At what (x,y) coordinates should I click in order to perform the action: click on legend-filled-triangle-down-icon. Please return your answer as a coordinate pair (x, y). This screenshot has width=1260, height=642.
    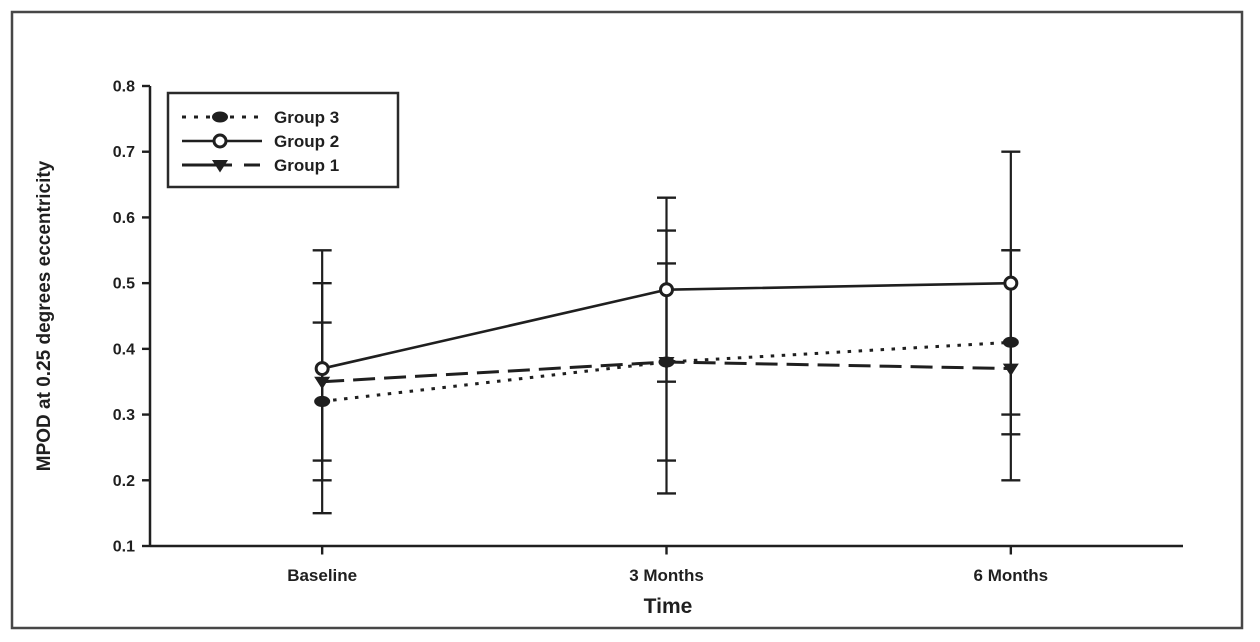
    Looking at the image, I should click on (220, 166).